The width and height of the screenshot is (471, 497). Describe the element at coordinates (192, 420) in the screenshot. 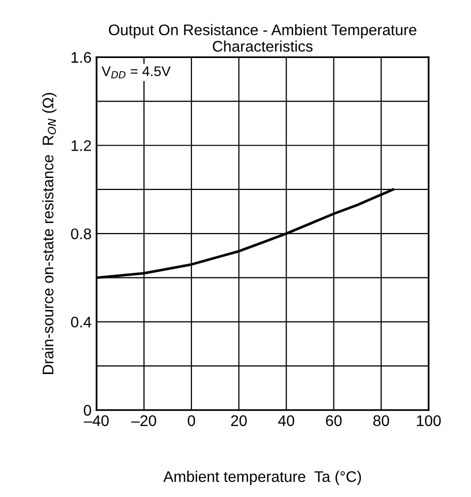

I see `x-tick-label: 0` at that location.